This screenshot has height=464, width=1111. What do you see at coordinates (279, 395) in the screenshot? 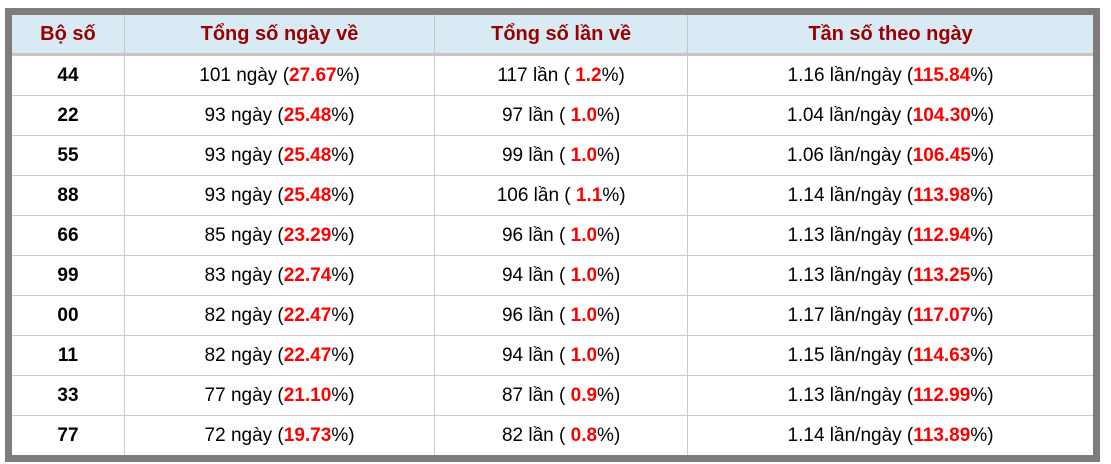
I see `days-cell: 77 ngày (21.10%)` at bounding box center [279, 395].